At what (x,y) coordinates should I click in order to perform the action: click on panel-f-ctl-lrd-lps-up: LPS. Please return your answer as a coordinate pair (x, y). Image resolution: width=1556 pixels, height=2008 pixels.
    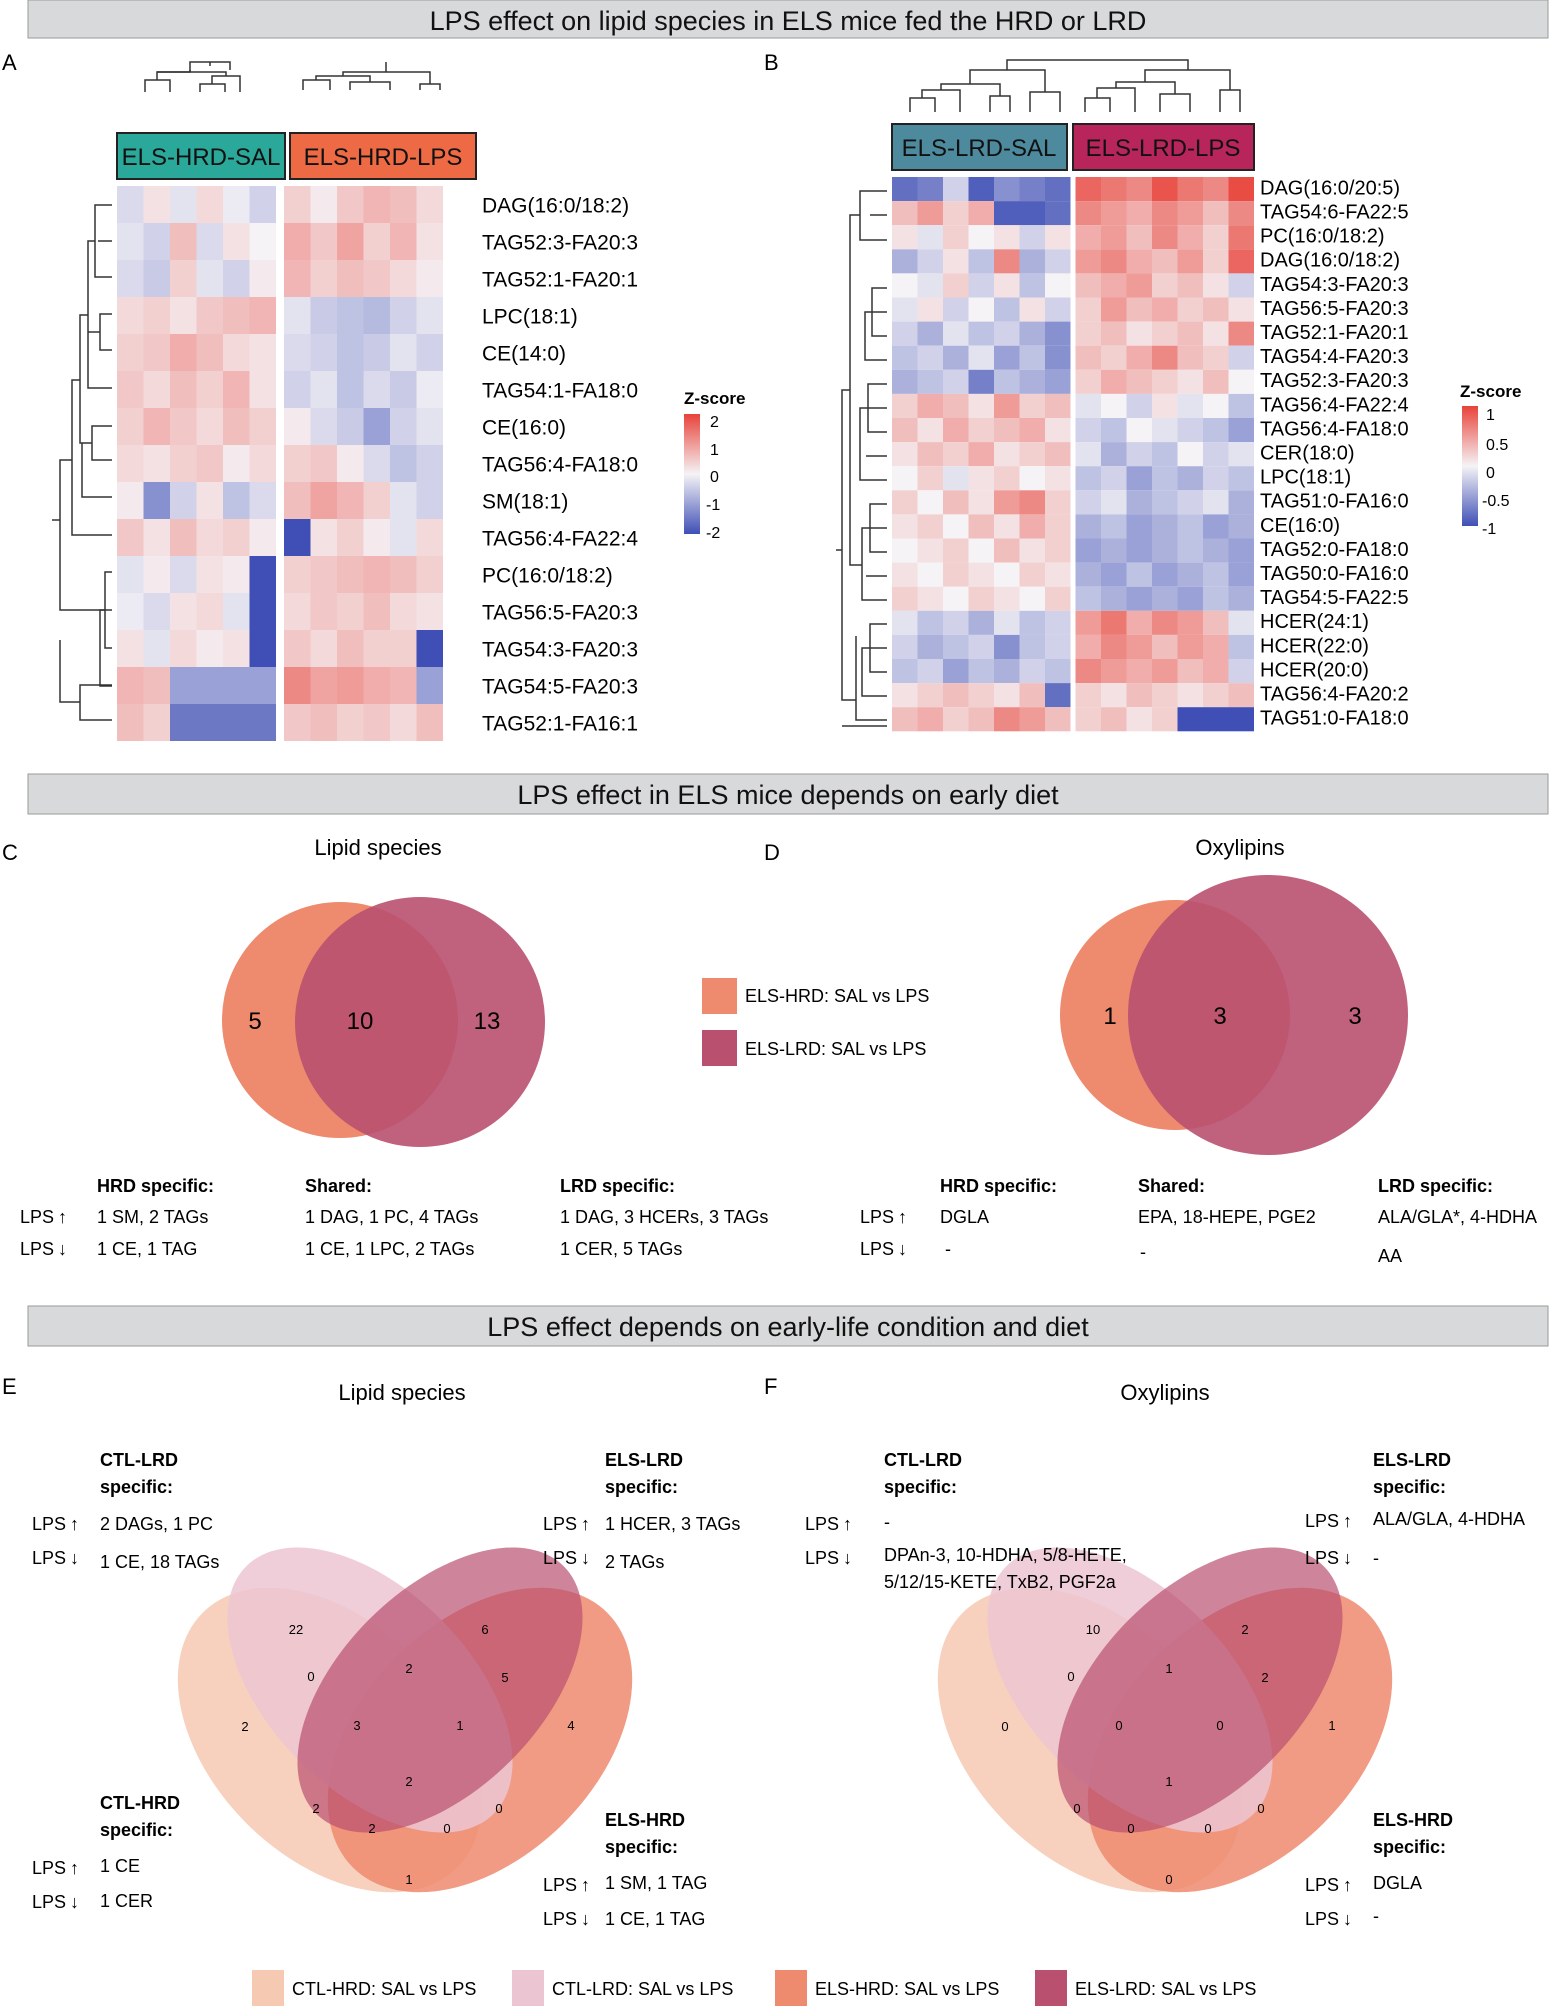
    Looking at the image, I should click on (822, 1524).